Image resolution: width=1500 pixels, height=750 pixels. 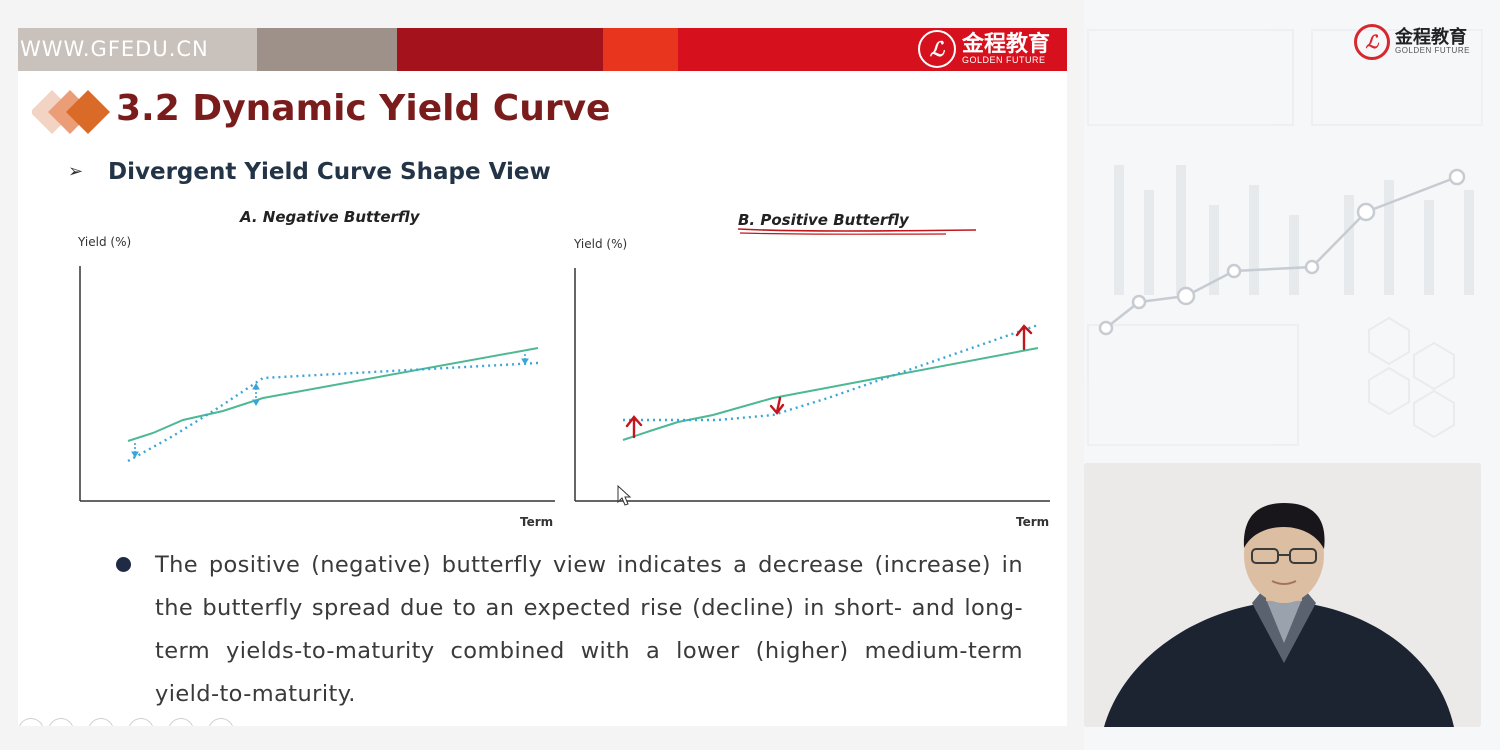 I want to click on figure-a-ylabel: Yield (%), so click(x=105, y=242).